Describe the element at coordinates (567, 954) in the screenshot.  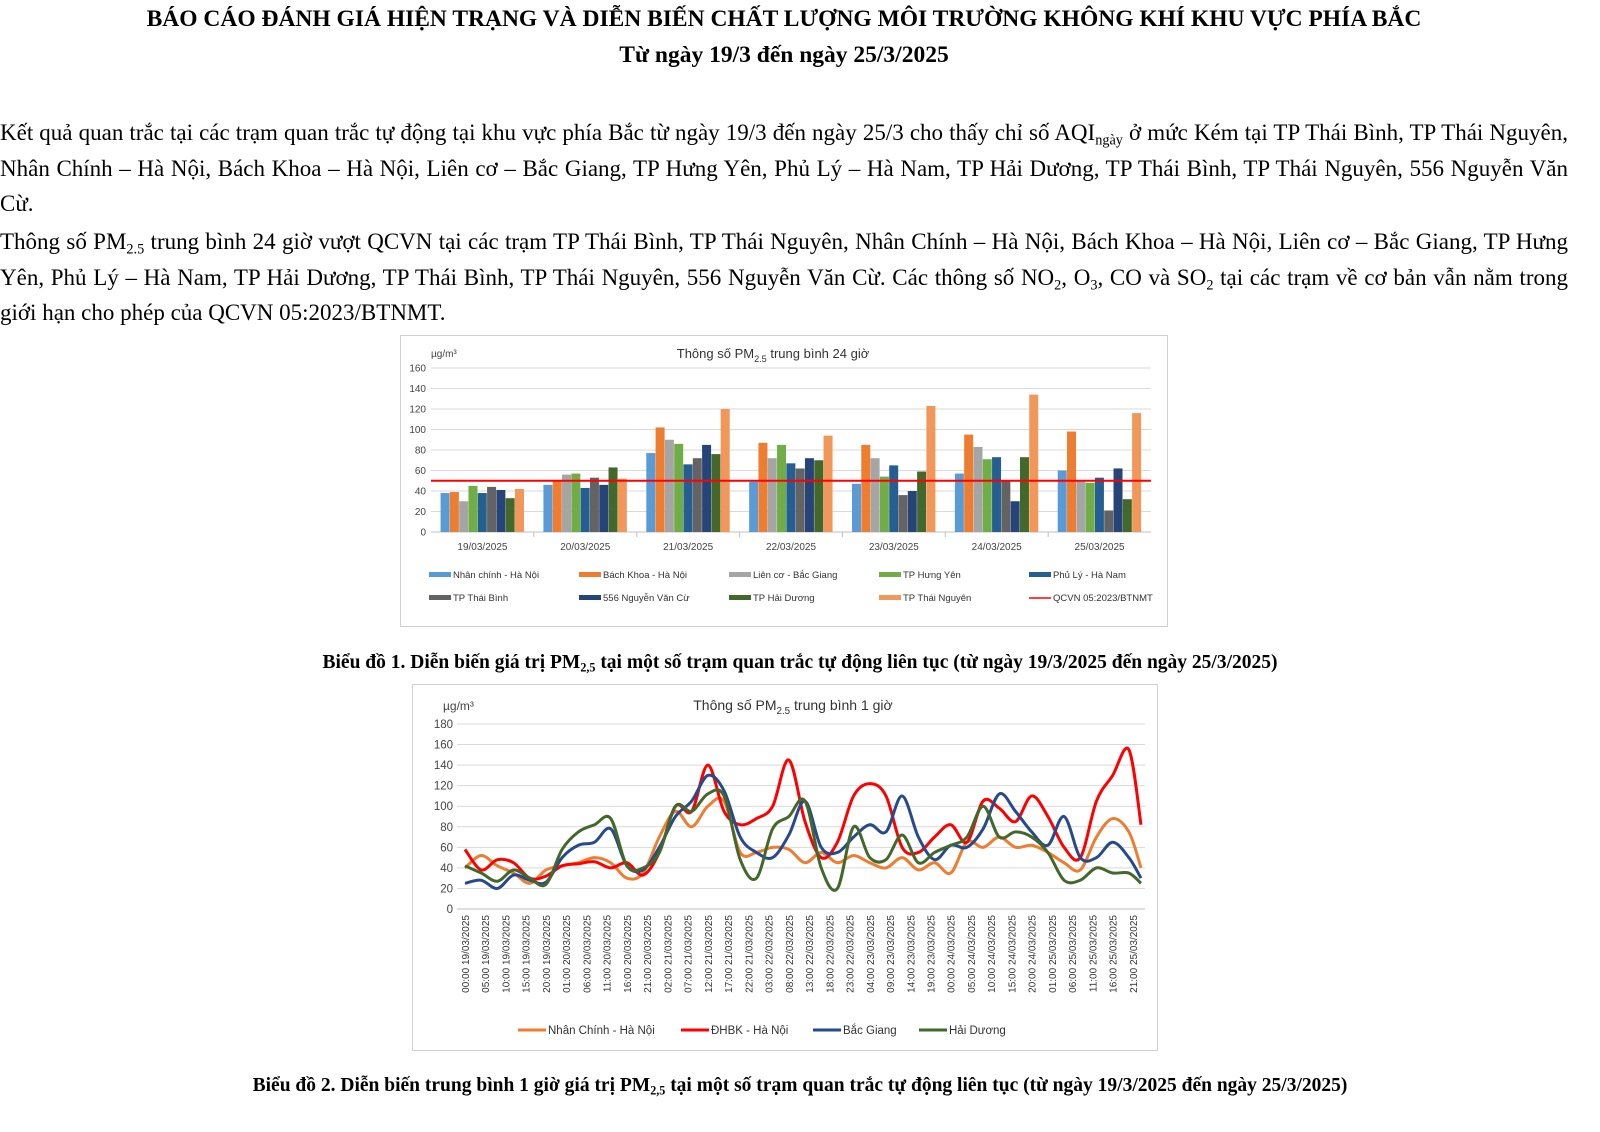
I see `x-tick-label: 01:00 20/03/2025` at that location.